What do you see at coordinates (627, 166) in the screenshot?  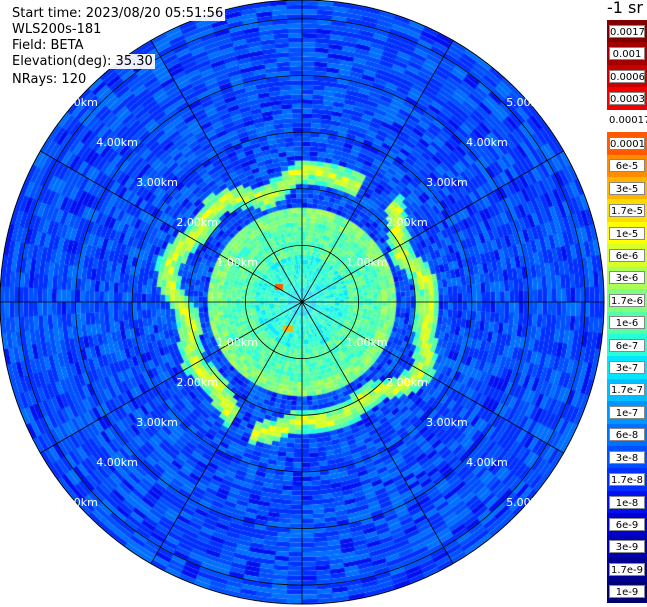 I see `colorbar-tick-label: 6e-5` at bounding box center [627, 166].